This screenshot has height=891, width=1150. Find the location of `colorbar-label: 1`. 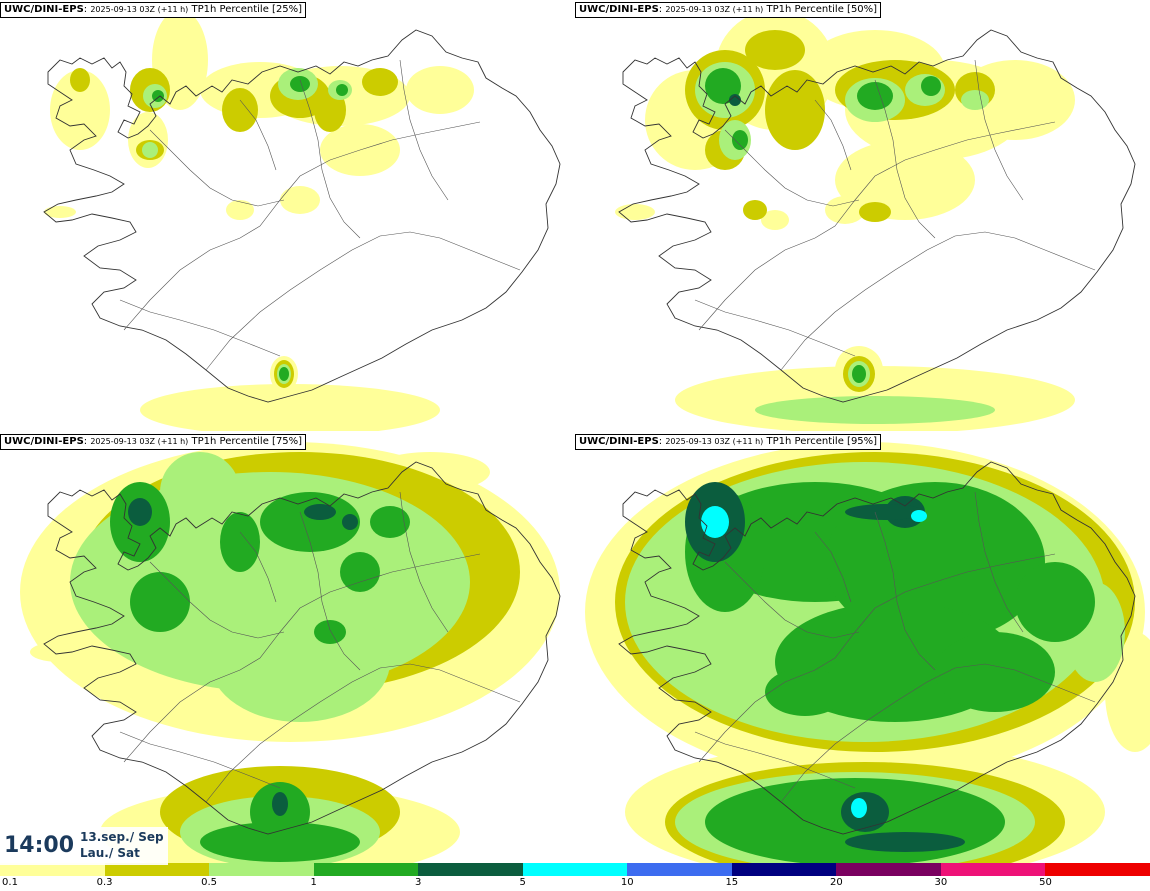

colorbar-label: 1 is located at coordinates (313, 882).